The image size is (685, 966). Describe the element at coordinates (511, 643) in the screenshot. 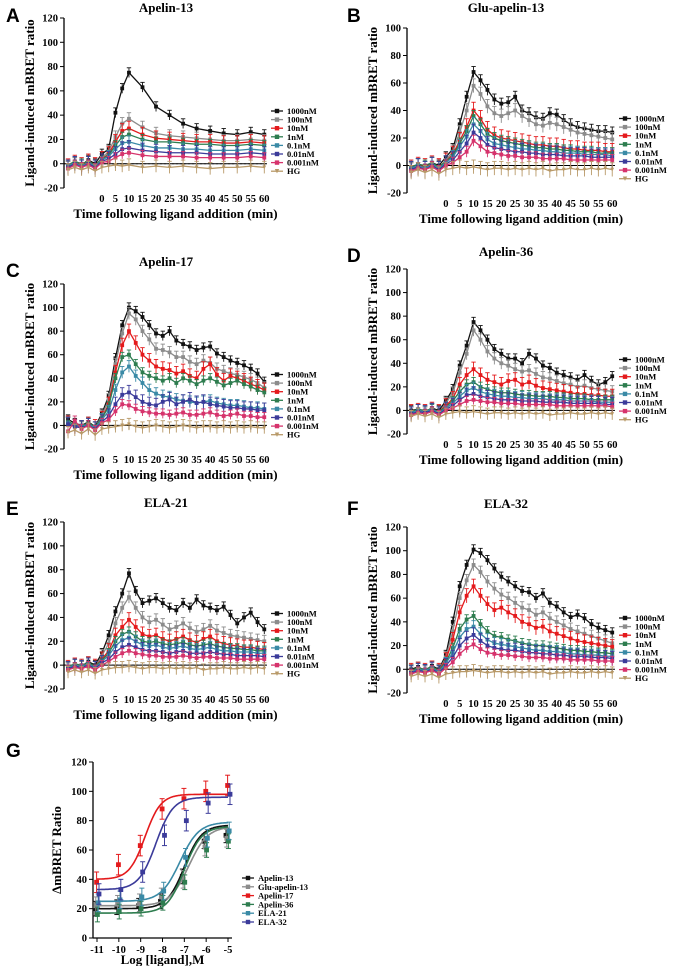

I see `series-line` at that location.